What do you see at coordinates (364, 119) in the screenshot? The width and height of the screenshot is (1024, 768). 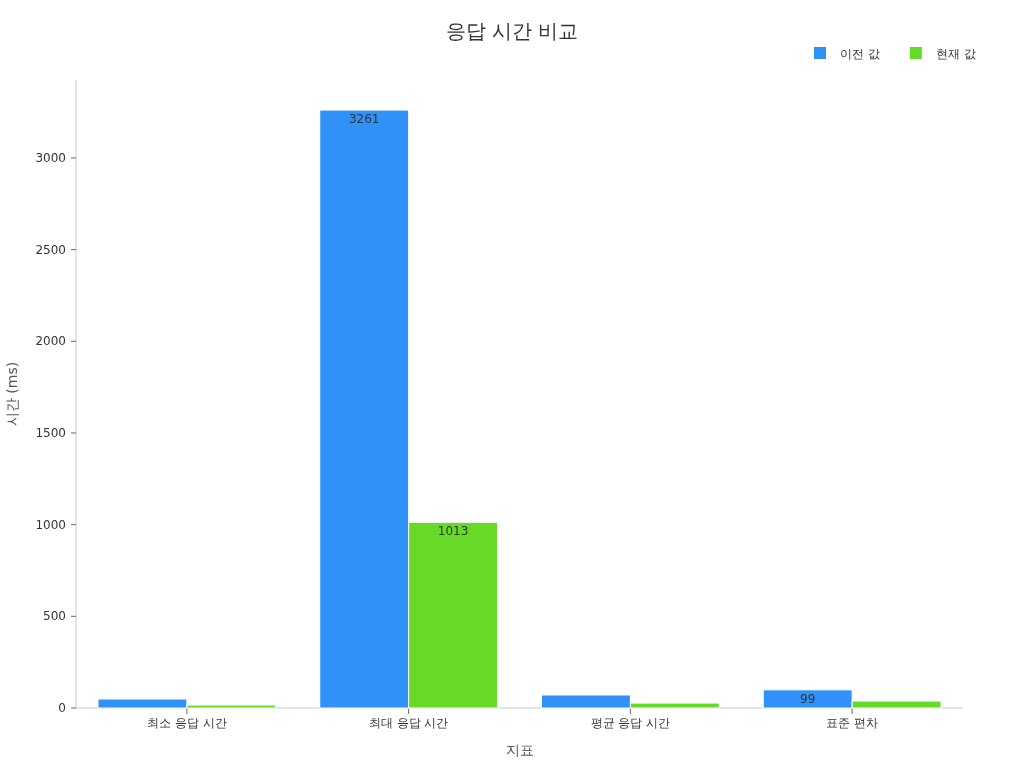 I see `data-label: 3261` at bounding box center [364, 119].